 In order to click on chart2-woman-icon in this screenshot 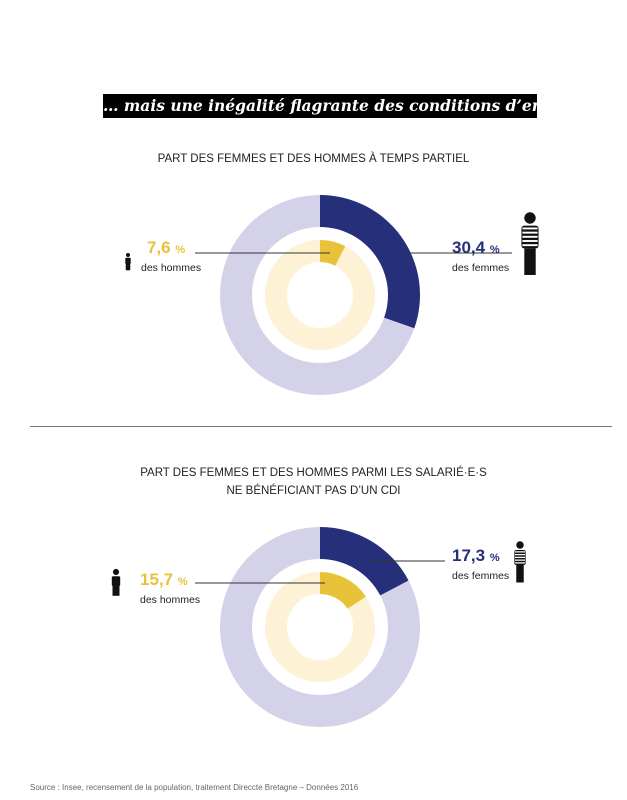, I will do `click(520, 562)`.